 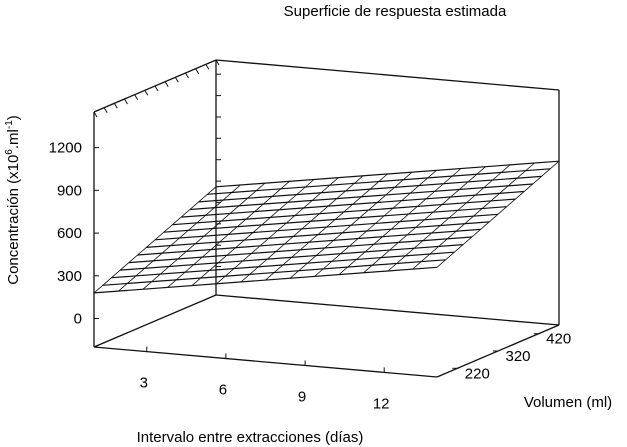 What do you see at coordinates (250, 437) in the screenshot?
I see `x-axis-label: Intervalo entre extracciones (días)` at bounding box center [250, 437].